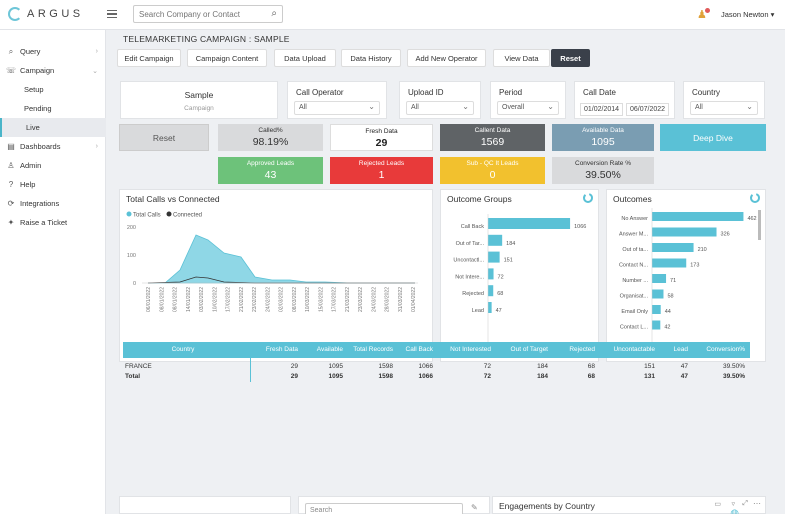  I want to click on tab-data-history: Data History, so click(371, 58).